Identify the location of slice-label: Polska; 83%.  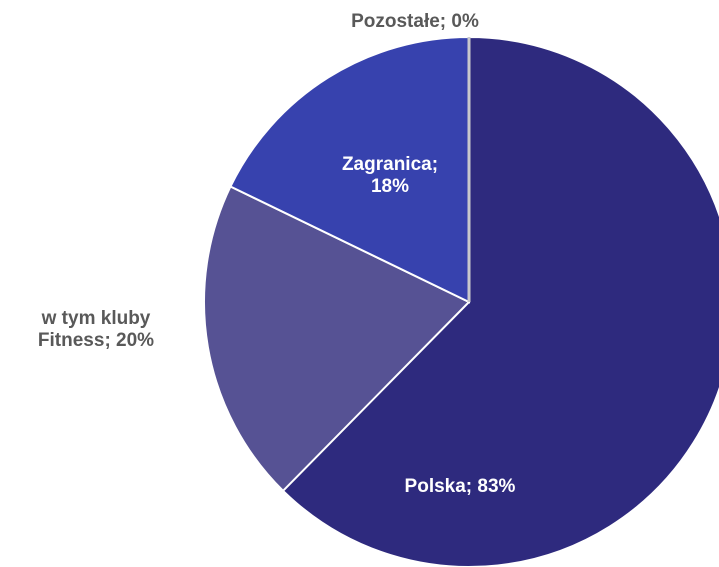
(460, 486).